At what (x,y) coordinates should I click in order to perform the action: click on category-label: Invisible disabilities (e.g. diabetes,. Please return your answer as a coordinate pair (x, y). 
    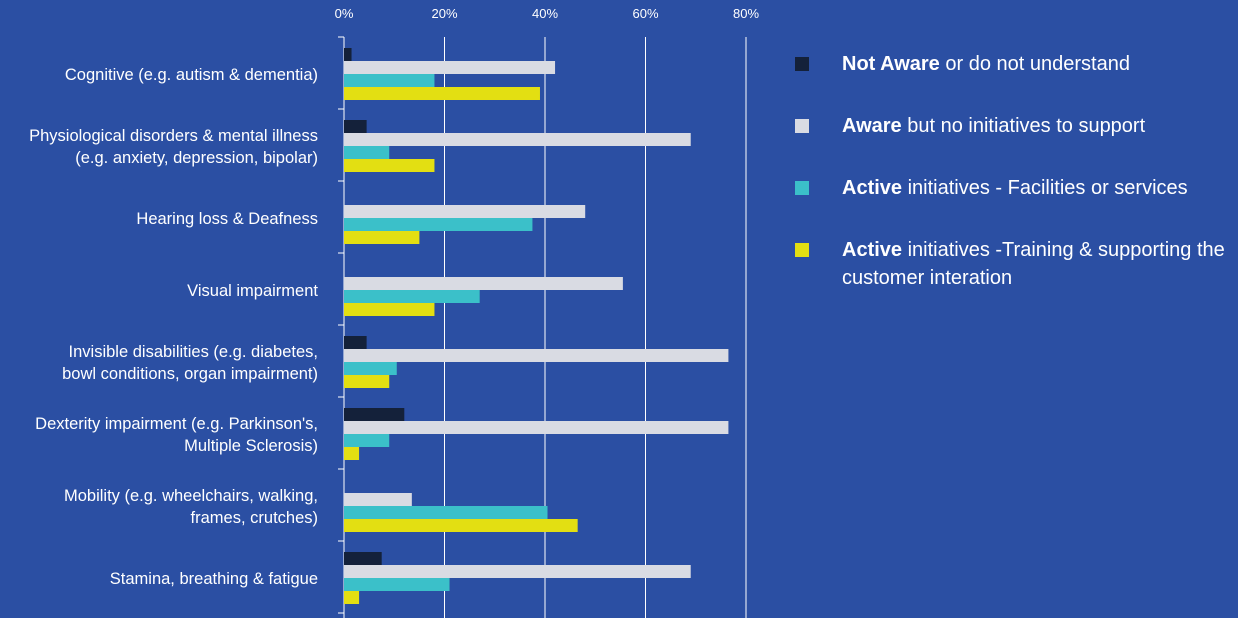
    Looking at the image, I should click on (193, 352).